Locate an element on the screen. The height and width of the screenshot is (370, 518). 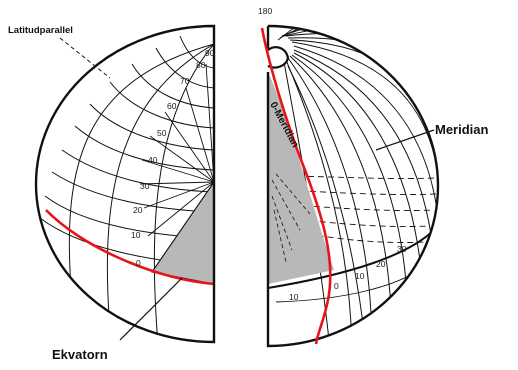
lon-label-30: 30 is located at coordinates (402, 249).